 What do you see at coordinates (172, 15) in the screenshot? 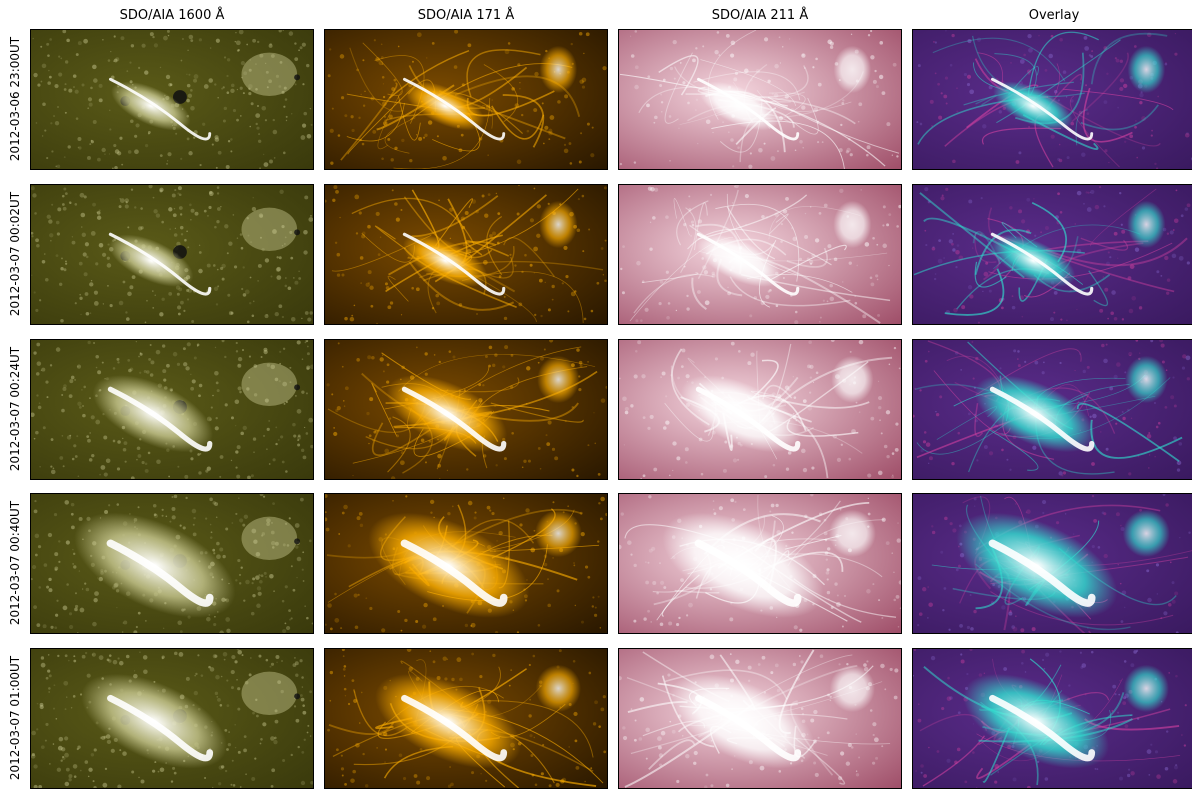
I see `column-title-1: SDO/AIA 1600 Å` at bounding box center [172, 15].